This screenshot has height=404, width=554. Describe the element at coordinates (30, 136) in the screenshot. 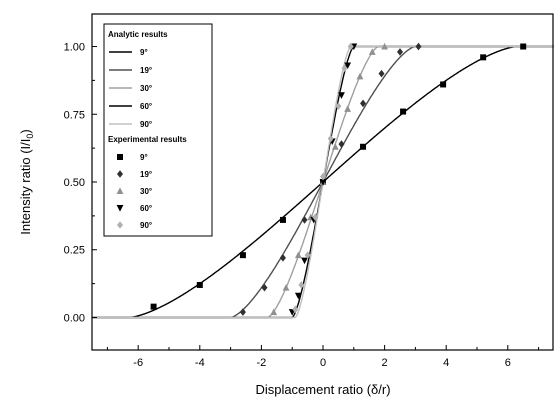

I see `y-axis-title-subscript: 0` at that location.